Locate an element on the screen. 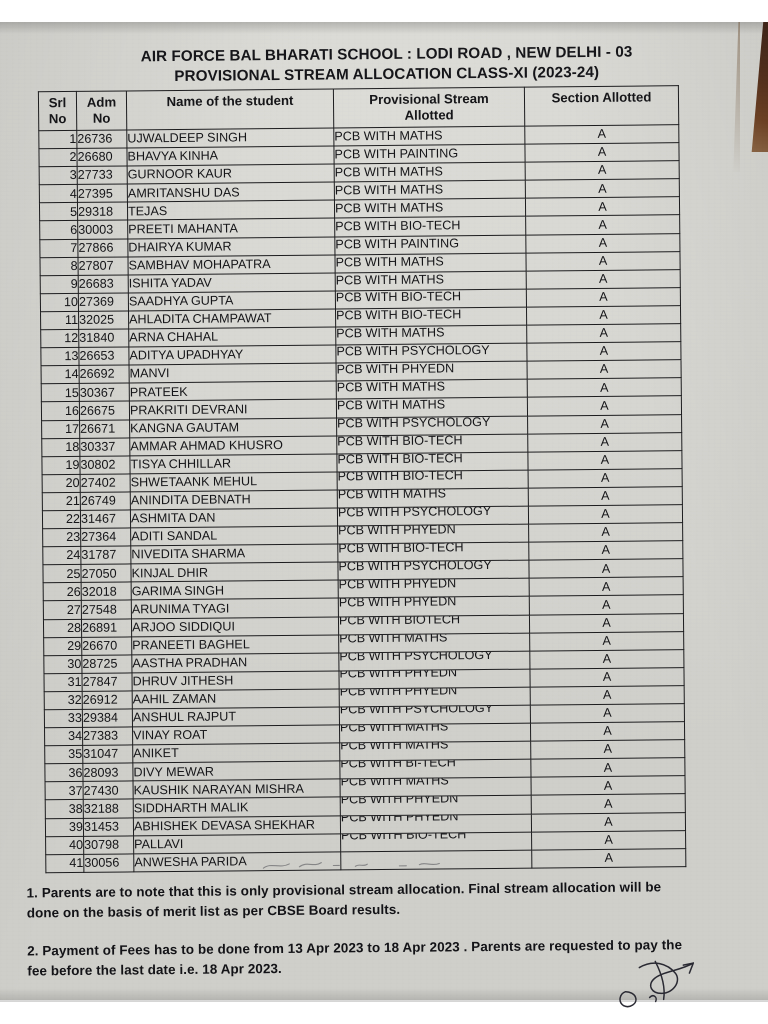  student-name-text: PALLAVI is located at coordinates (159, 844).